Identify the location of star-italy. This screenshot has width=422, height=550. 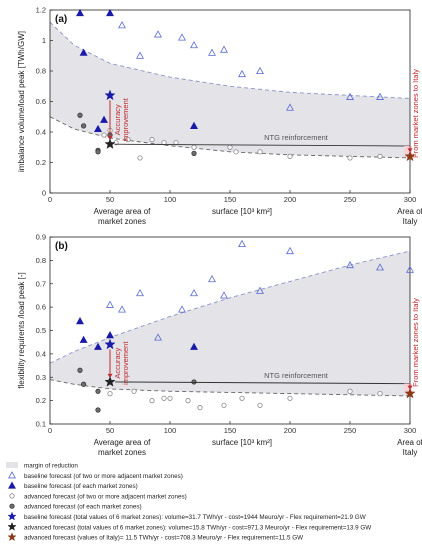
(410, 156).